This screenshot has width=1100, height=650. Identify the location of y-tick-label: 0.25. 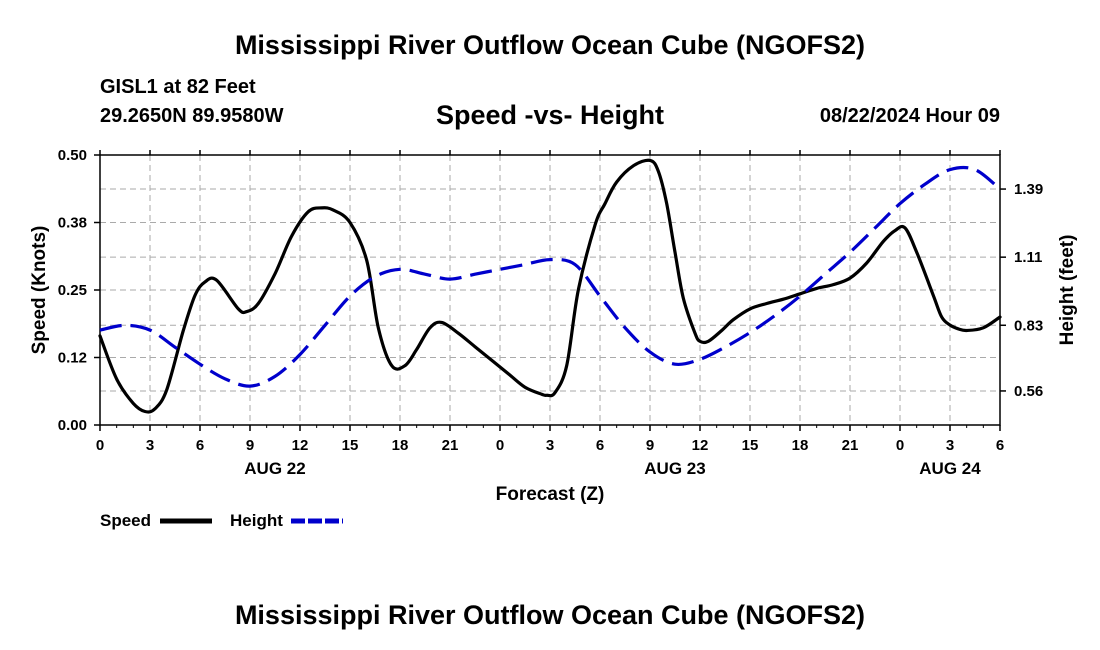
(72, 290).